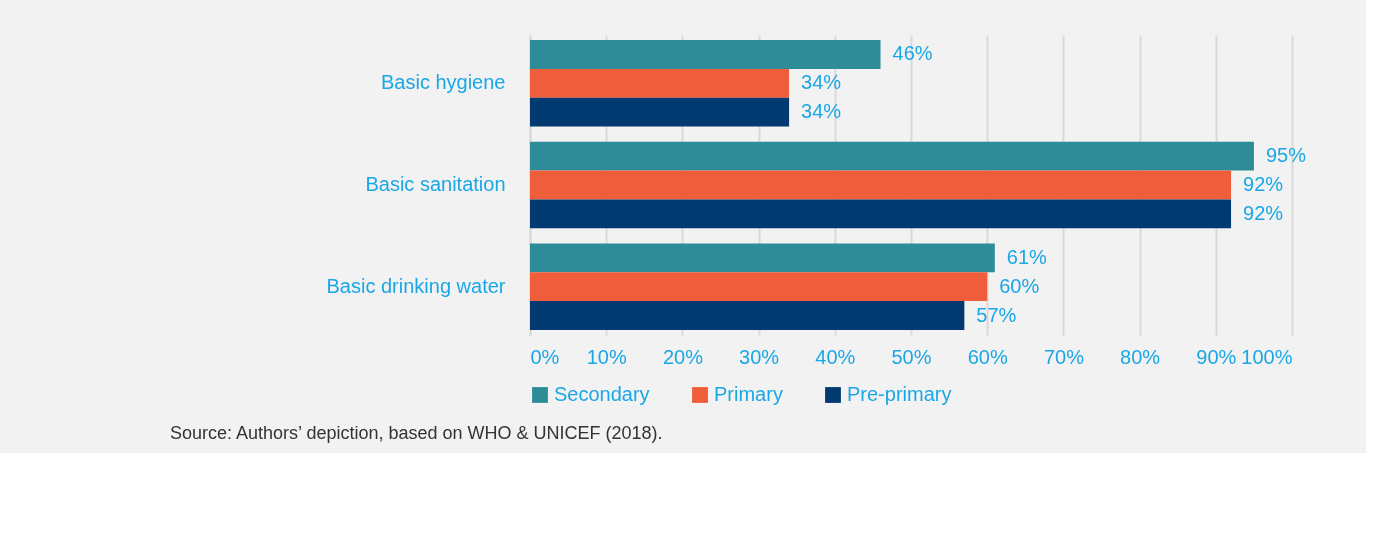 Image resolution: width=1375 pixels, height=545 pixels. What do you see at coordinates (435, 184) in the screenshot?
I see `y-tick-label: Basic sanitation` at bounding box center [435, 184].